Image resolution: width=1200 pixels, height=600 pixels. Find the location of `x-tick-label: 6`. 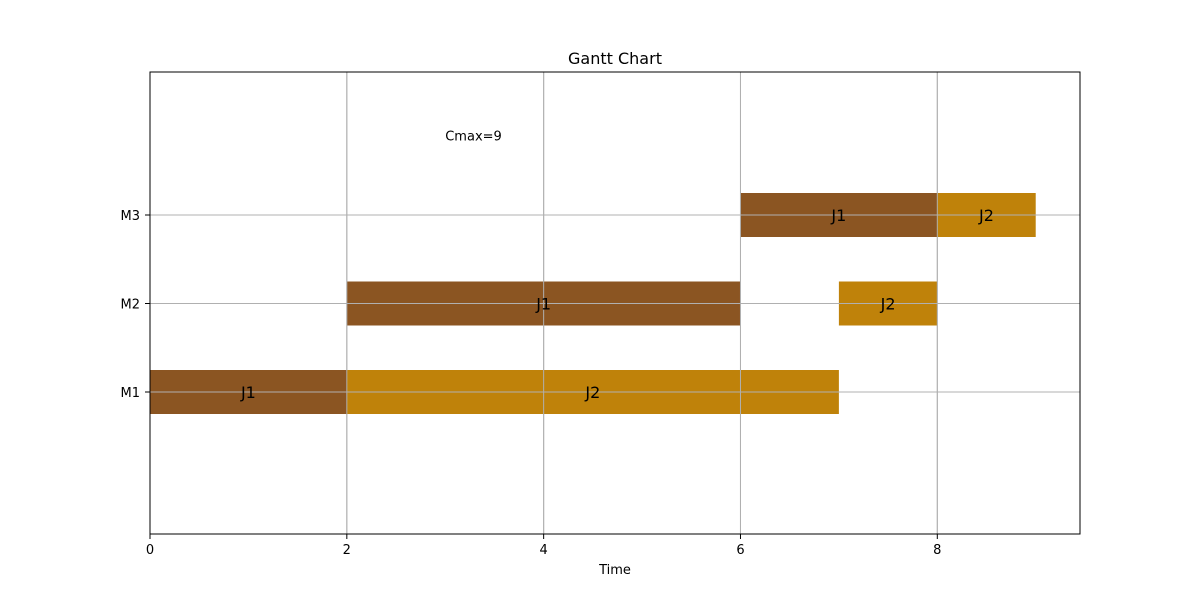

x-tick-label: 6 is located at coordinates (740, 550).